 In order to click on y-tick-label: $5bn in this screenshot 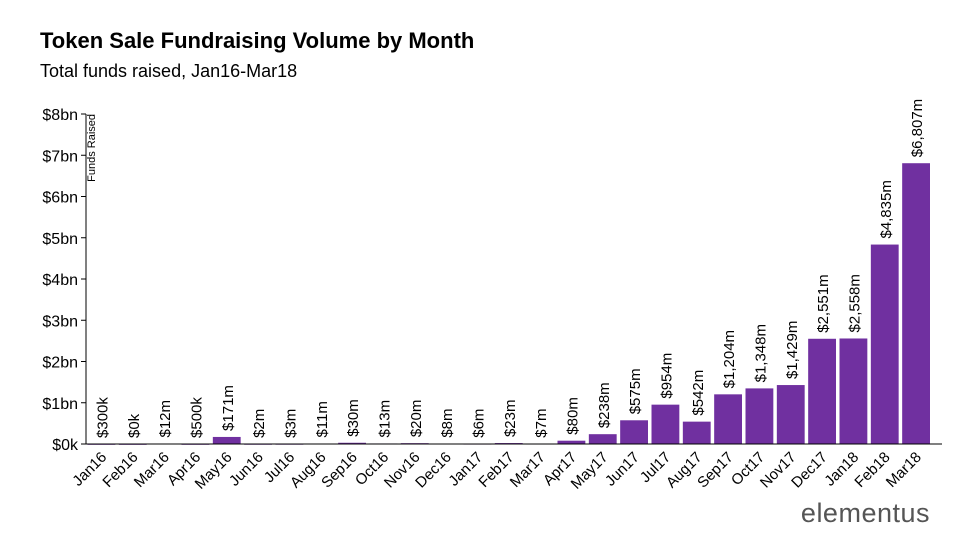, I will do `click(60, 239)`.